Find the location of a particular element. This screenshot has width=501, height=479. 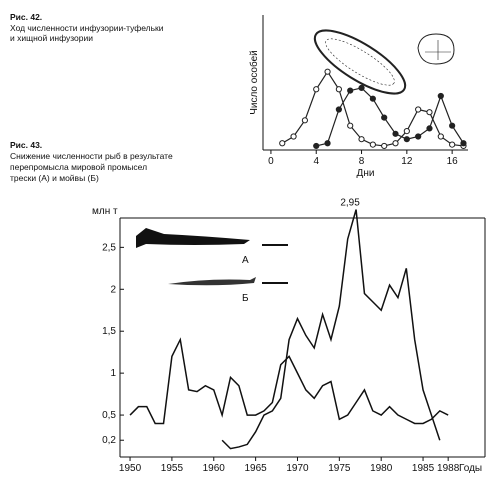

legend-label: А is located at coordinates (245, 260).